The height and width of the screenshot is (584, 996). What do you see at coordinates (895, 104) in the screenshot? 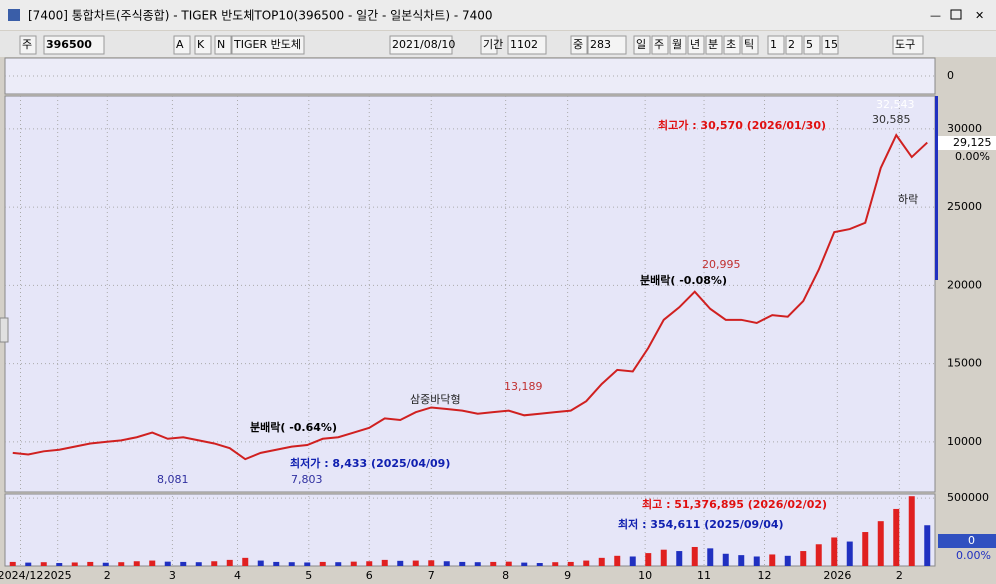
I see `annotation: 32,543` at bounding box center [895, 104].